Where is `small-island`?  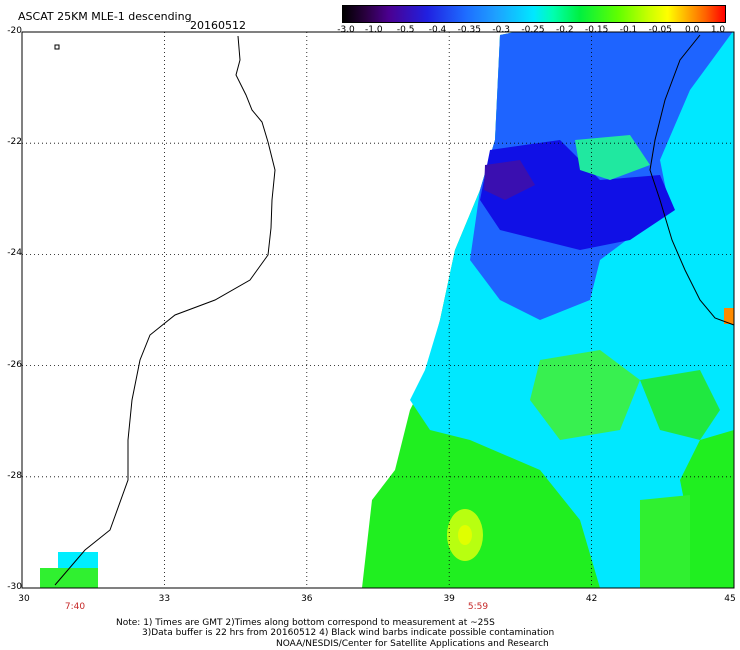
small-island is located at coordinates (57, 47).